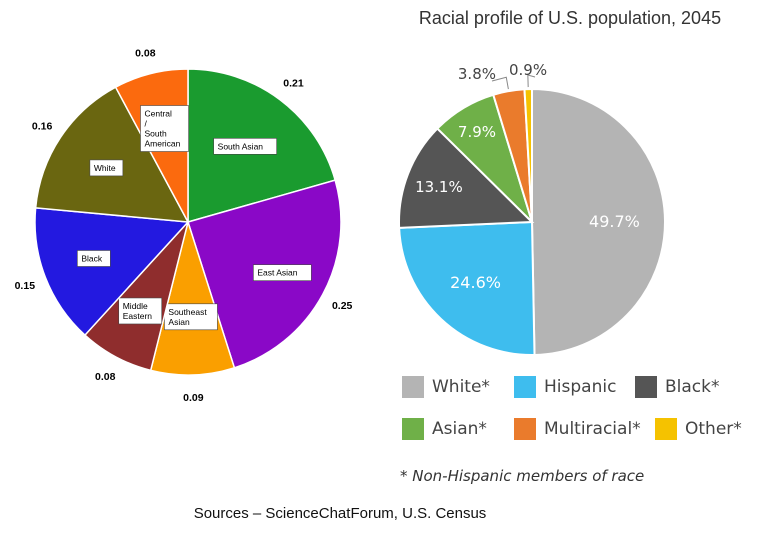 The image size is (757, 533). What do you see at coordinates (646, 387) in the screenshot?
I see `legend-swatch-black` at bounding box center [646, 387].